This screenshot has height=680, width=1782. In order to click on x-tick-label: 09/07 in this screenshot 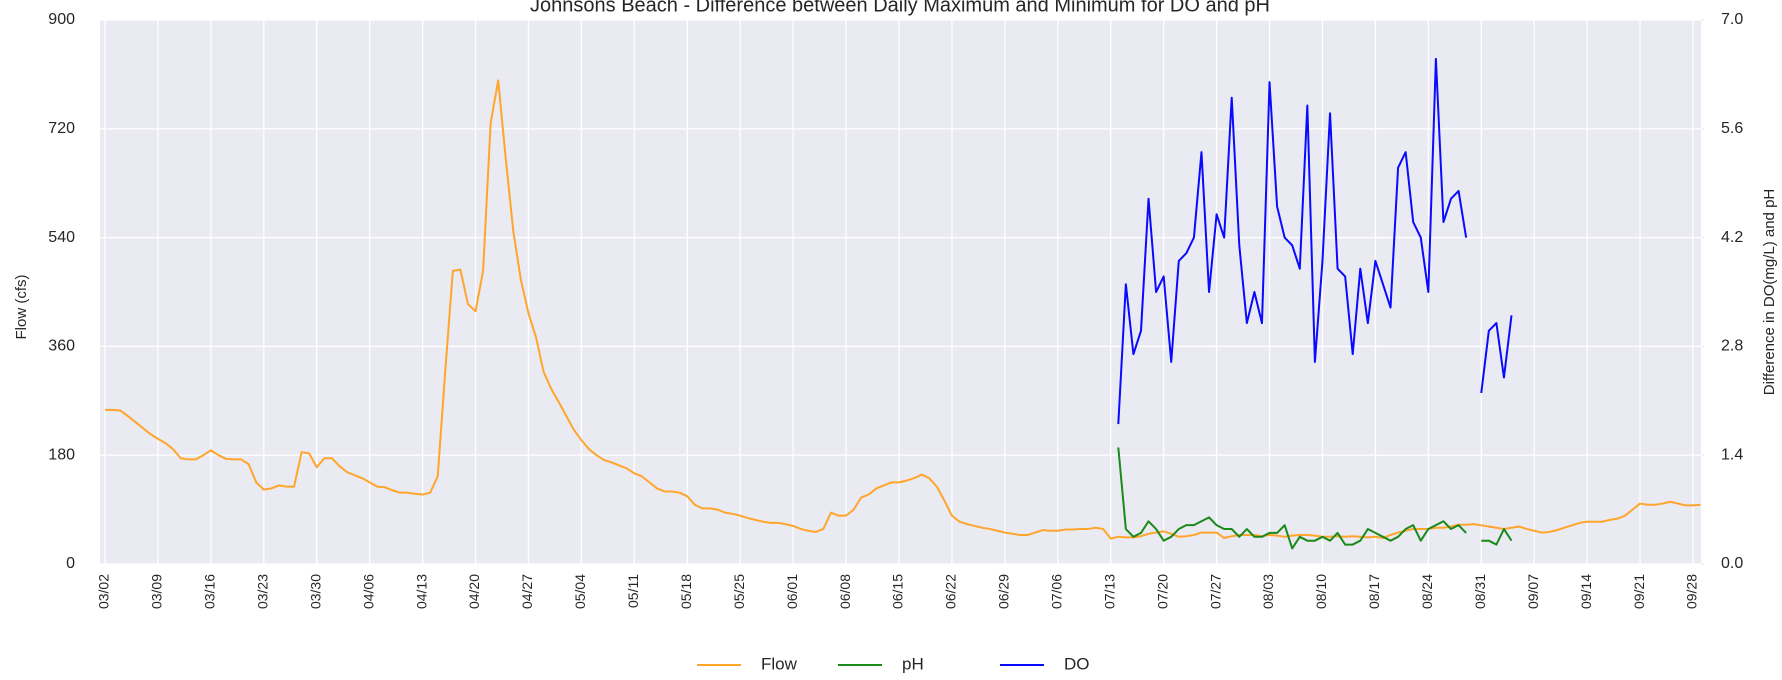, I will do `click(1533, 591)`.